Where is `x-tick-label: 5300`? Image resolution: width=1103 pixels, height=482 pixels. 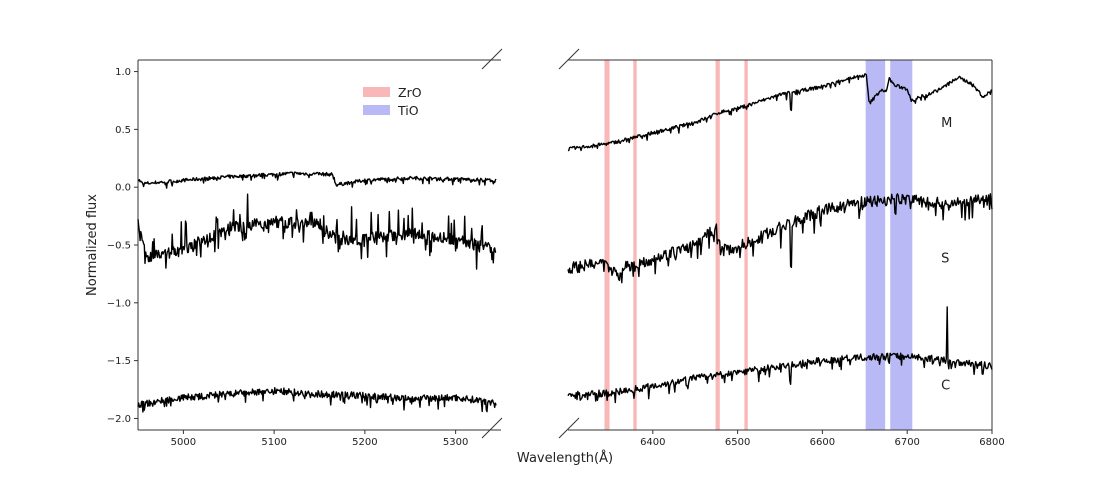 x-tick-label: 5300 is located at coordinates (455, 442).